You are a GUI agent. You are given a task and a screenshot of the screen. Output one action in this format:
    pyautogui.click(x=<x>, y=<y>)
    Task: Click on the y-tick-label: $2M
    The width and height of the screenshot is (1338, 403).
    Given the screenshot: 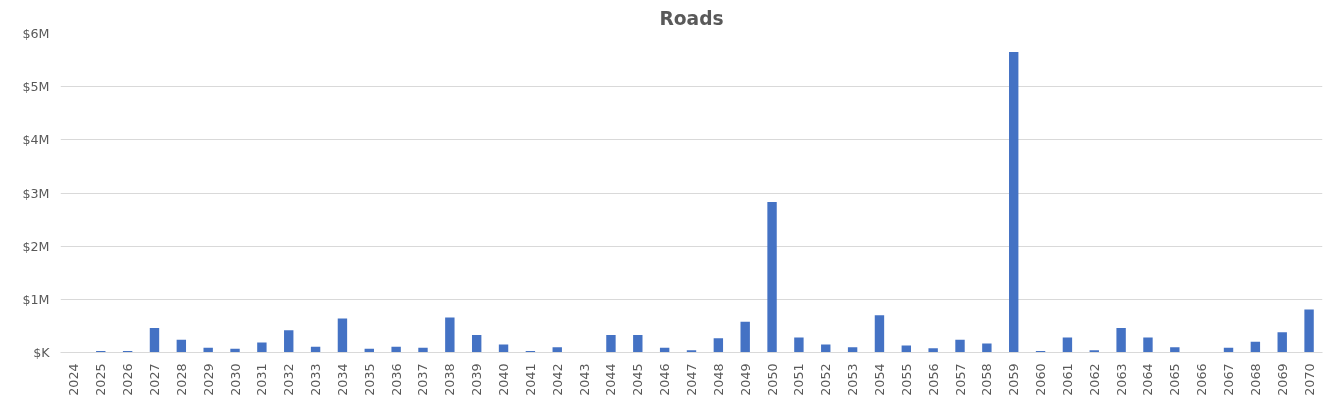 What is the action you would take?
    pyautogui.click(x=36, y=246)
    